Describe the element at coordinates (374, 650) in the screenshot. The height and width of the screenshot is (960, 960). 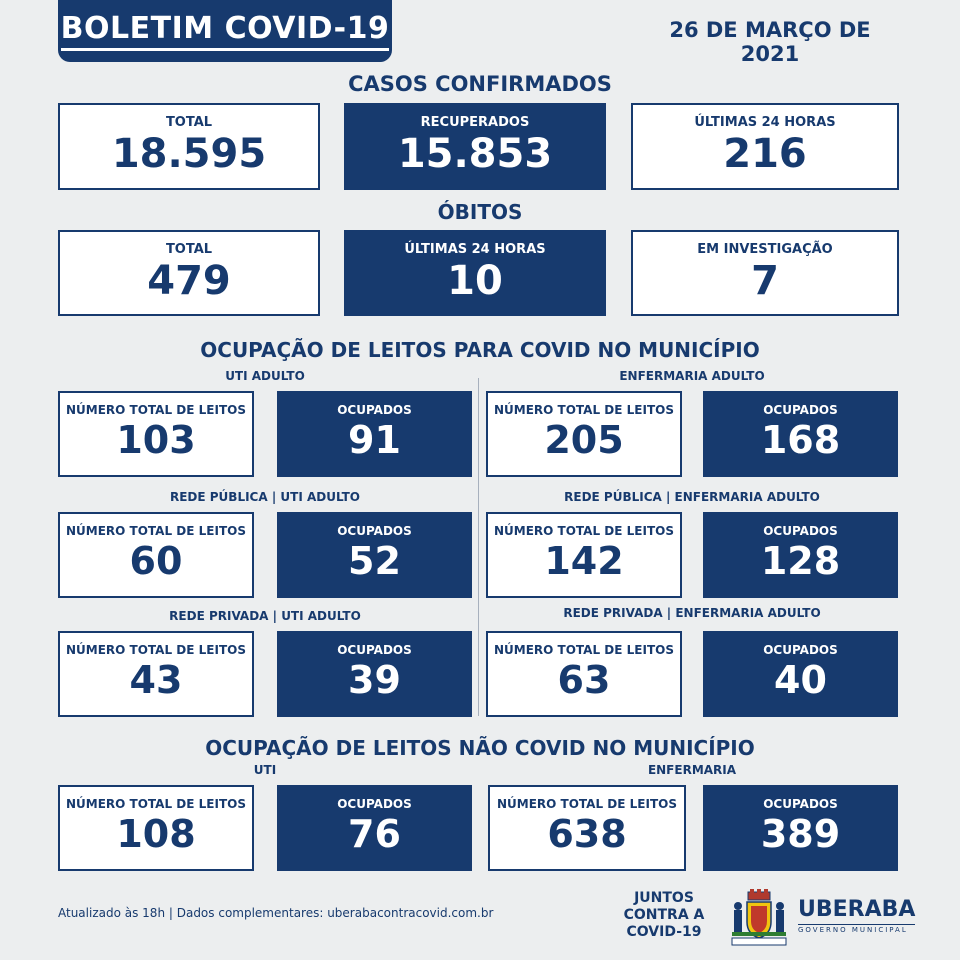
I see `privada-uti-ocupados-label: OCUPADOS` at that location.